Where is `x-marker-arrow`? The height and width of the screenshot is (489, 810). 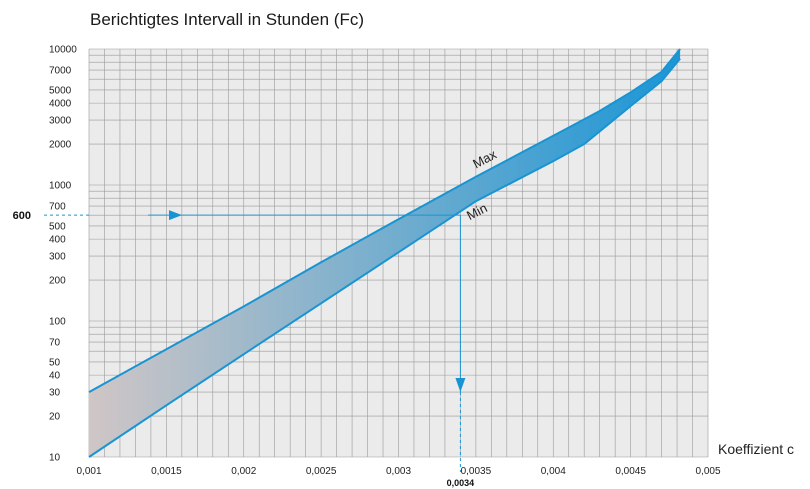 x-marker-arrow is located at coordinates (460, 385).